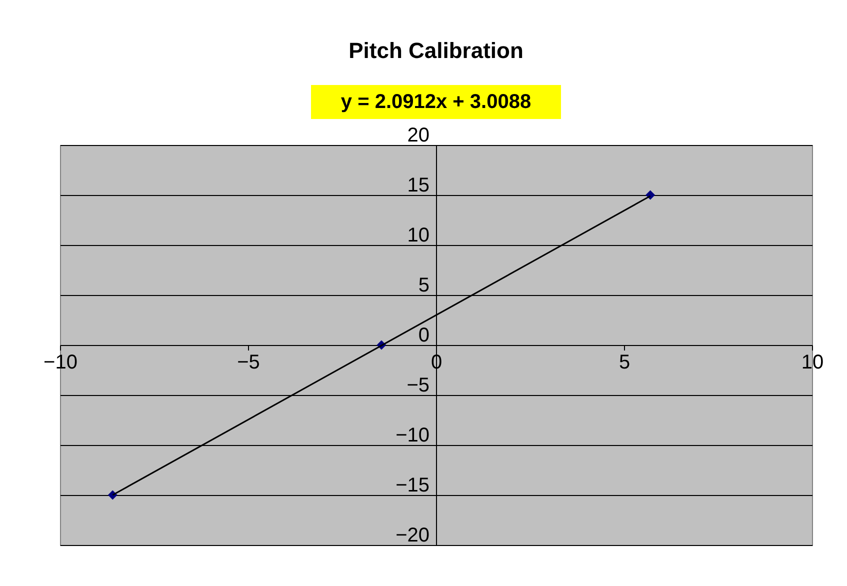 The height and width of the screenshot is (586, 847). What do you see at coordinates (812, 363) in the screenshot?
I see `x-tick-label: 10` at bounding box center [812, 363].